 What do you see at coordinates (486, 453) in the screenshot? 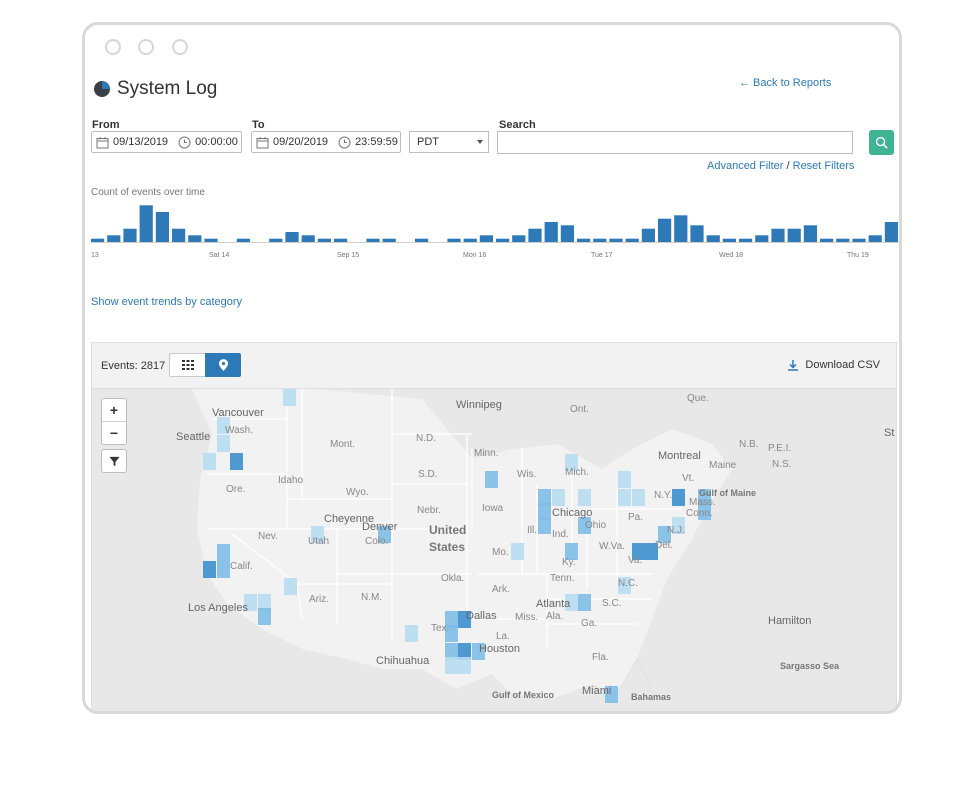
I see `map-label: Minn.` at bounding box center [486, 453].